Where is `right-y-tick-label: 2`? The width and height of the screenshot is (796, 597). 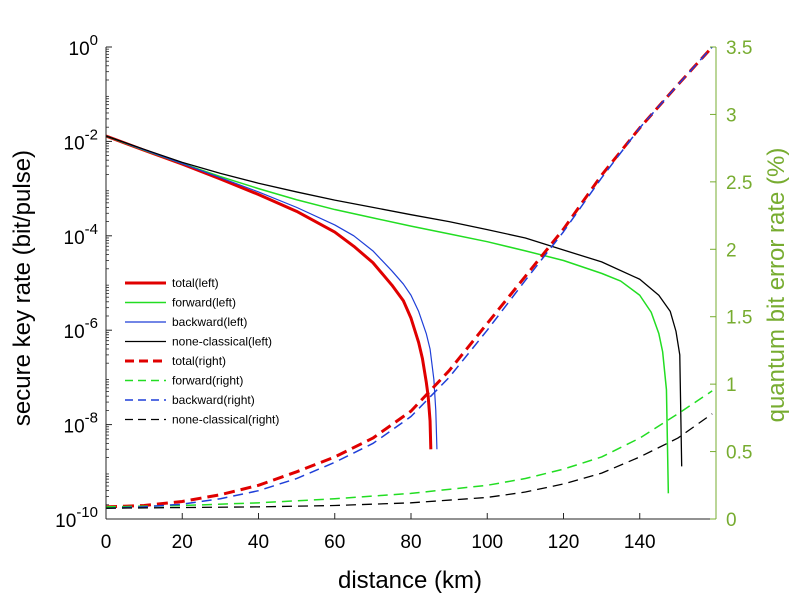 right-y-tick-label: 2 is located at coordinates (731, 250).